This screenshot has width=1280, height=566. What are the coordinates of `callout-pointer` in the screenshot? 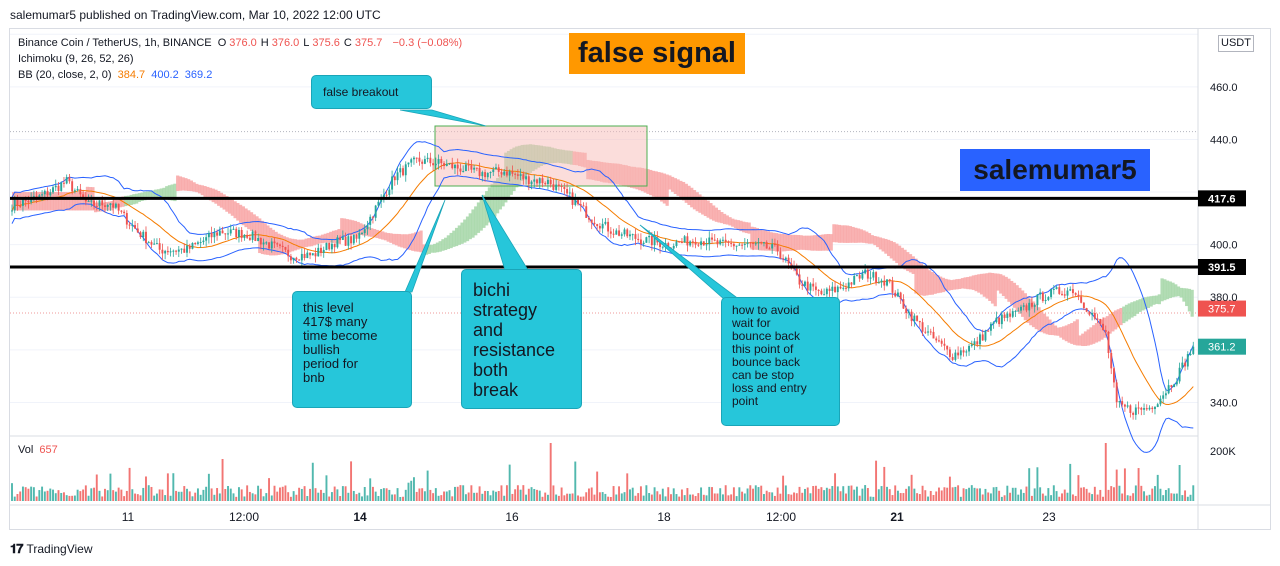 It's located at (690, 262).